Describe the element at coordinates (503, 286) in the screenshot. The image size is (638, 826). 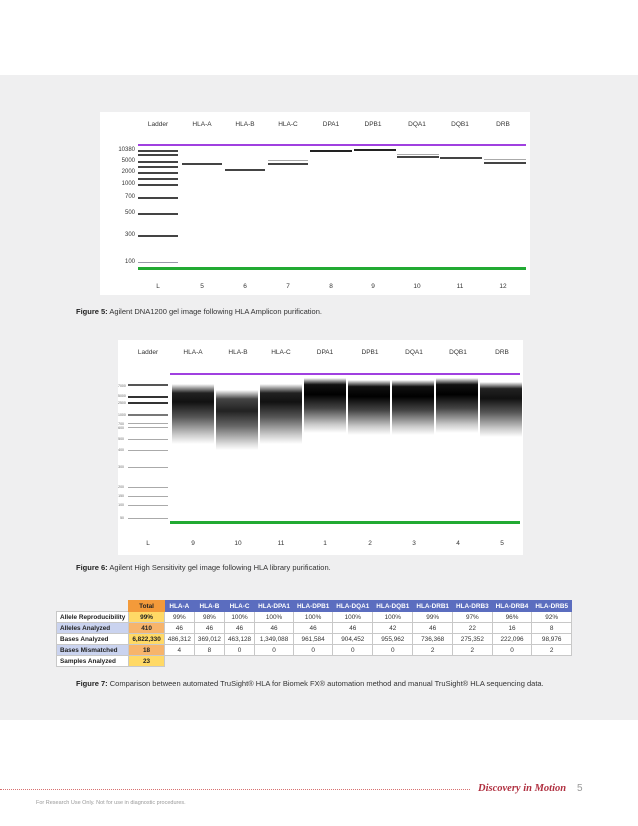
I see `lane-number: 12` at that location.